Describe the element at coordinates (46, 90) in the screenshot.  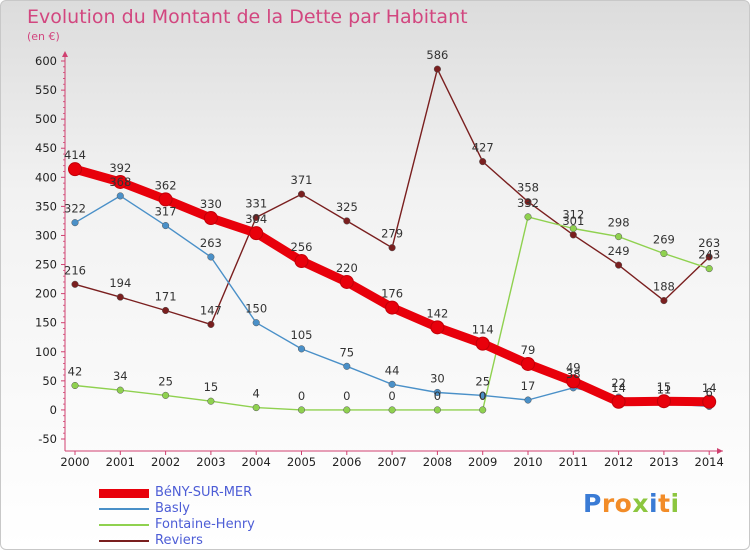
I see `y-tick-label: 550` at that location.